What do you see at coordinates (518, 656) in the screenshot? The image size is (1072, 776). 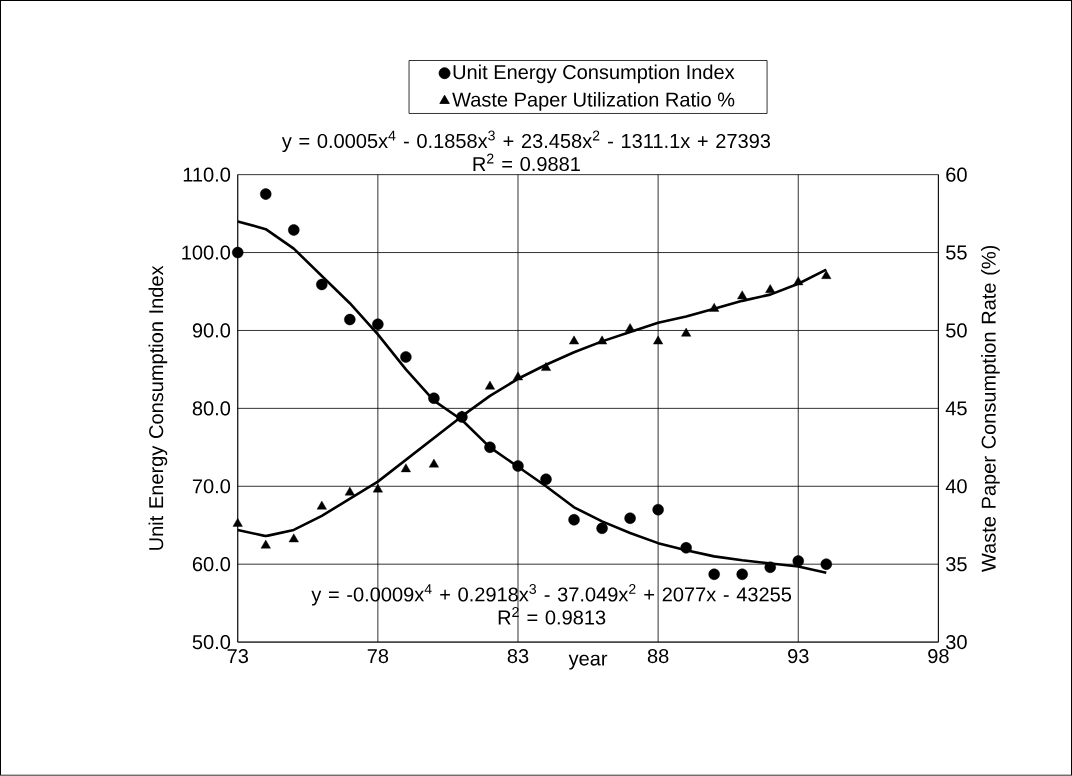 I see `x-tick-label: 83` at bounding box center [518, 656].